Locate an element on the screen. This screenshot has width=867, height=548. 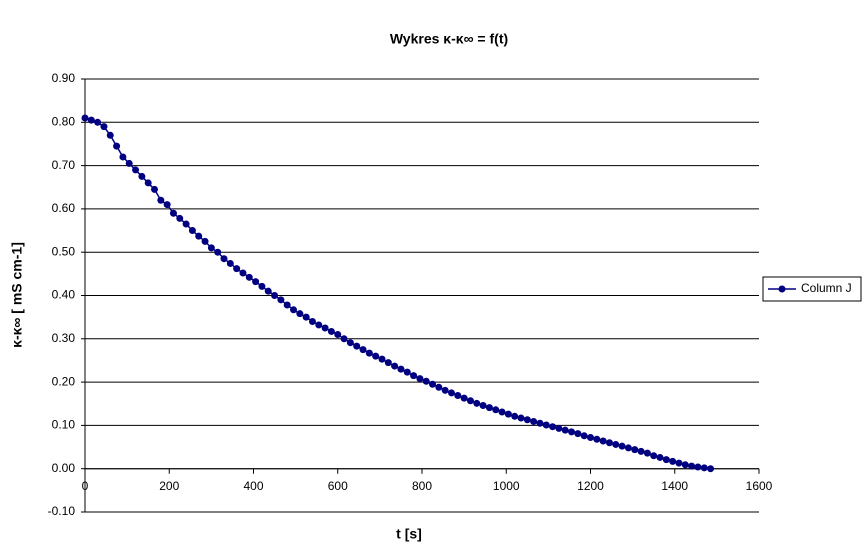
y-tick-label: -0.10 is located at coordinates (62, 511).